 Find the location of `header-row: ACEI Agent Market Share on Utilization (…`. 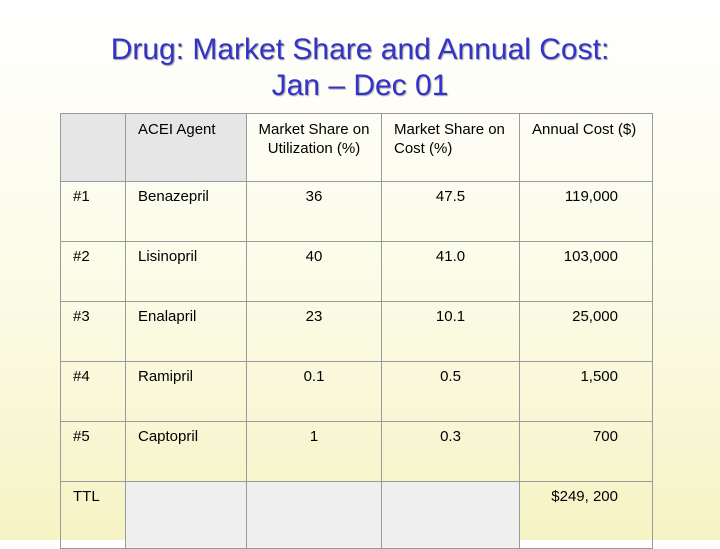

header-row: ACEI Agent Market Share on Utilization (… is located at coordinates (356, 147).